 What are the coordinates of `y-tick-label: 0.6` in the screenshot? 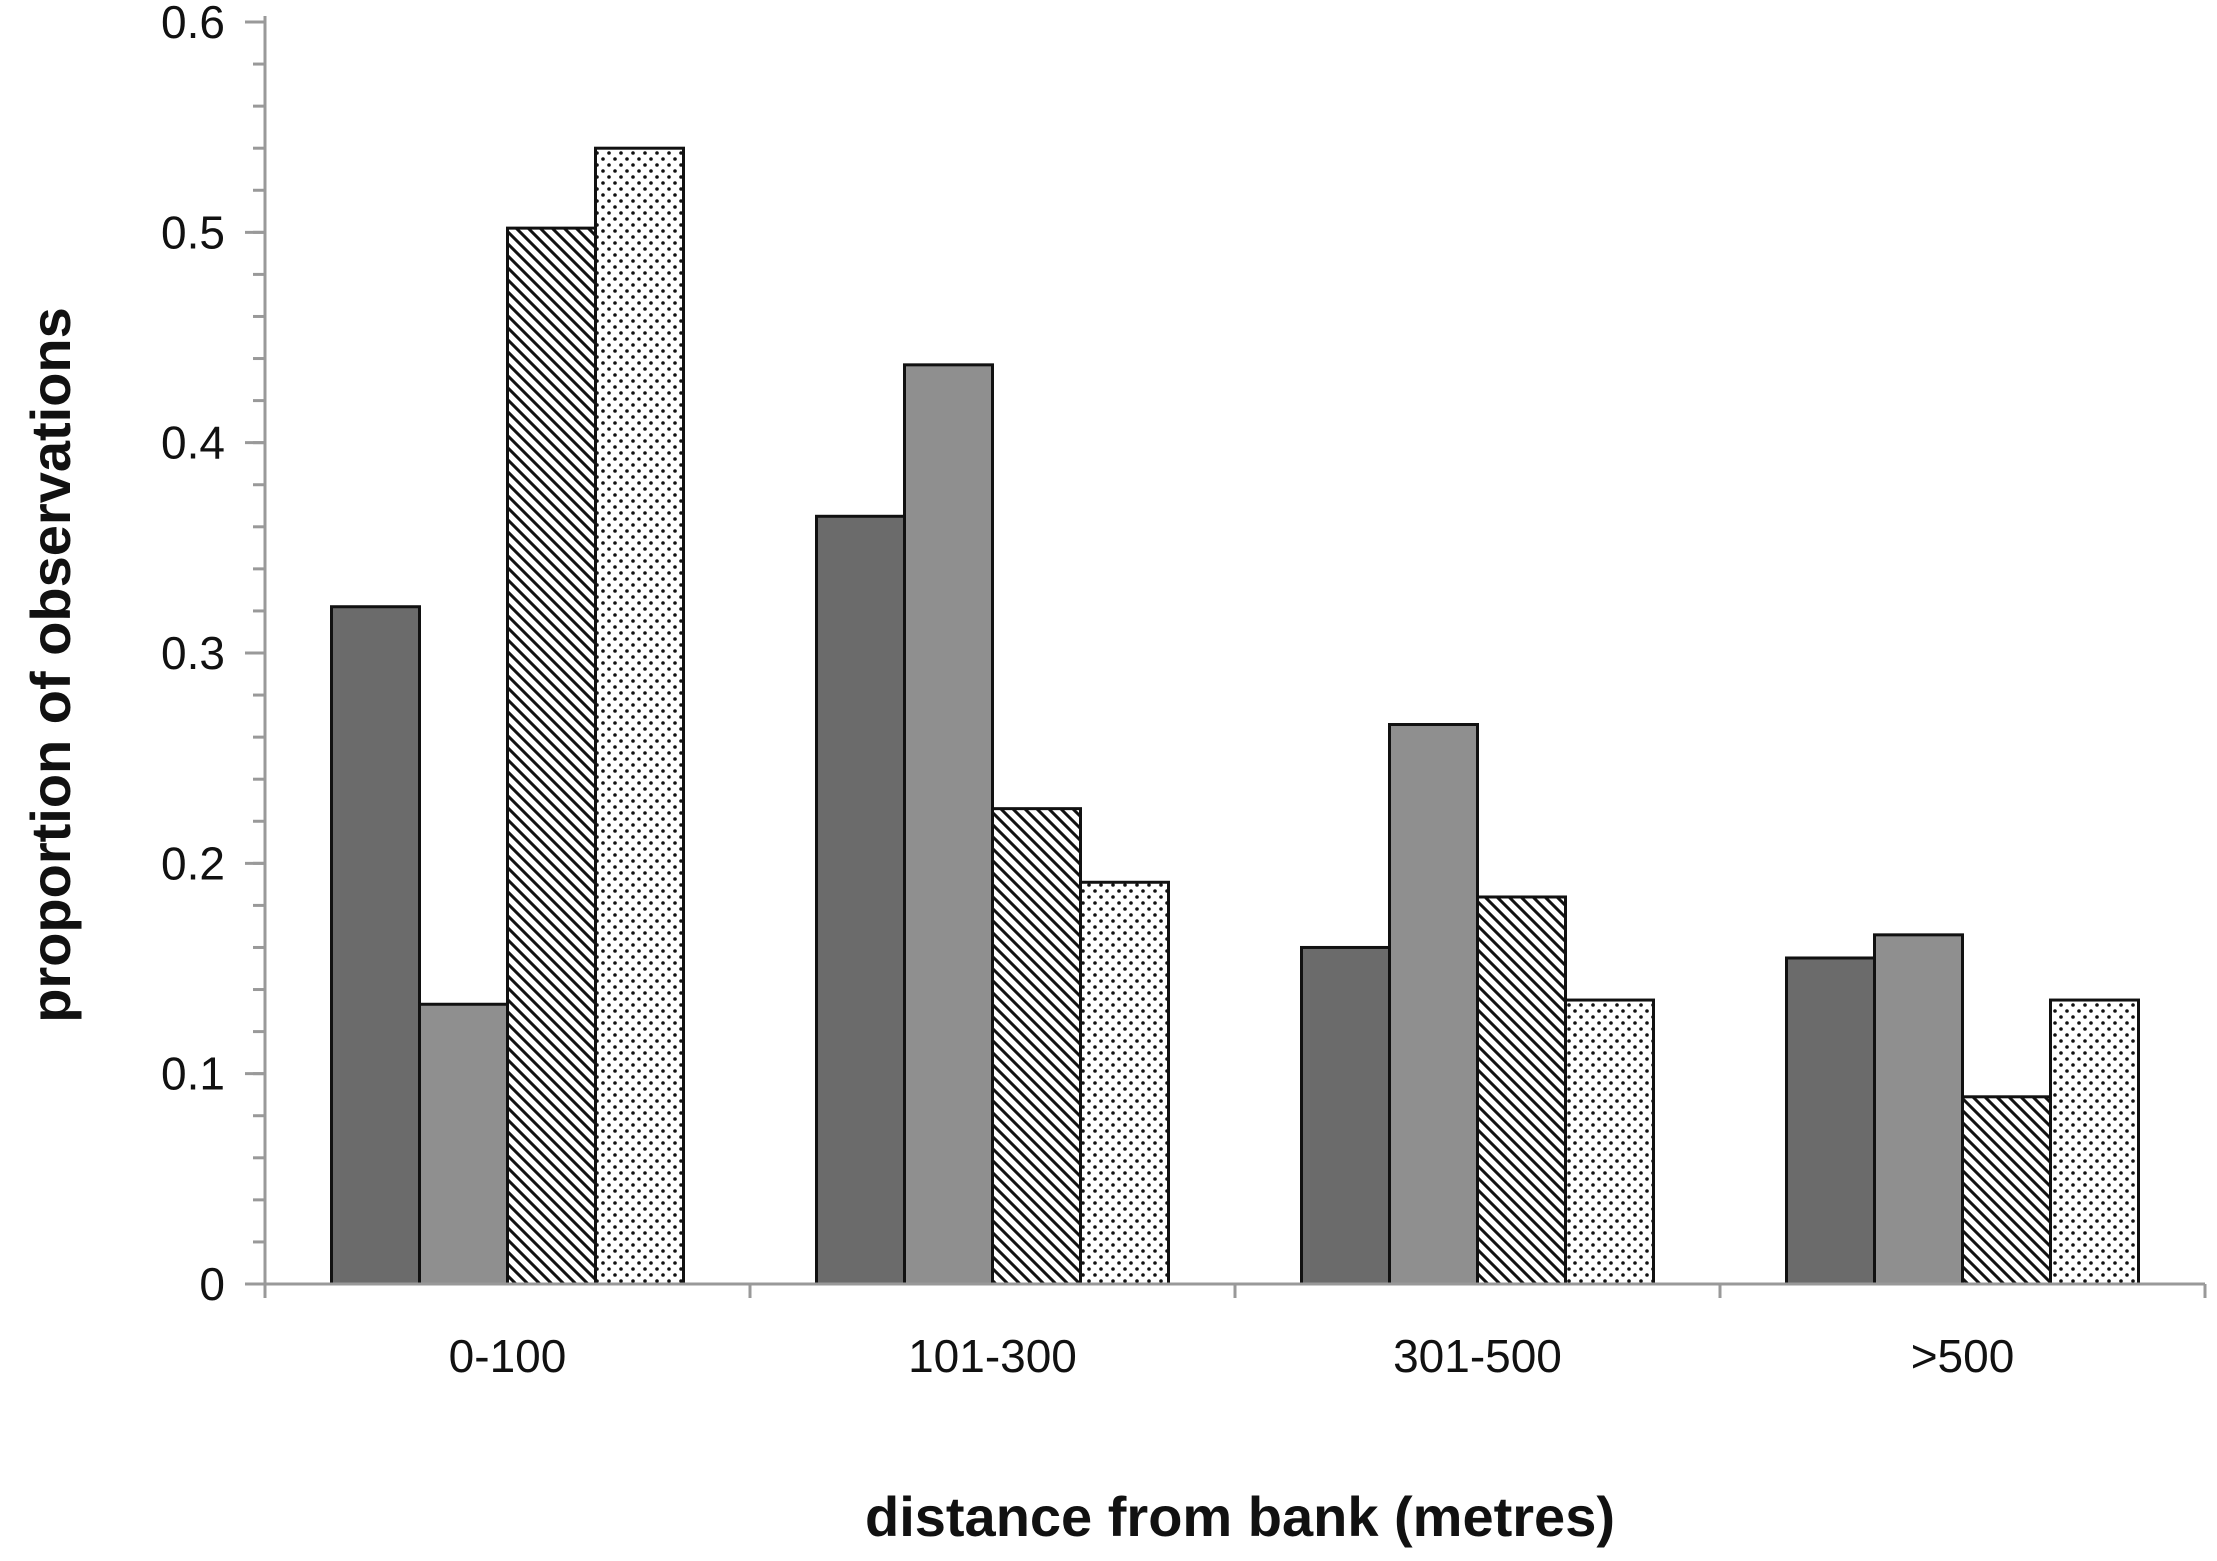 It's located at (193, 24).